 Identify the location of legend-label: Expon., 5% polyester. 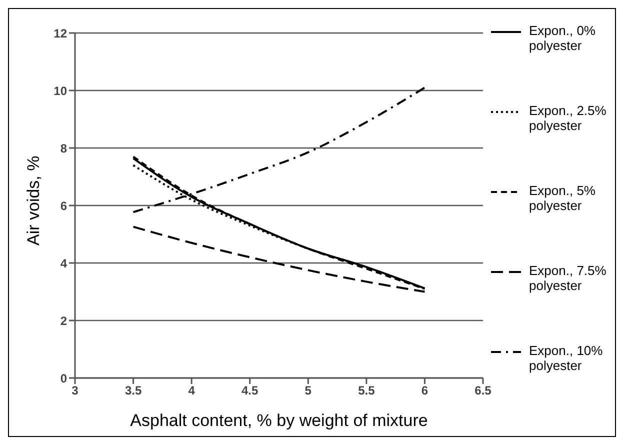
(562, 198).